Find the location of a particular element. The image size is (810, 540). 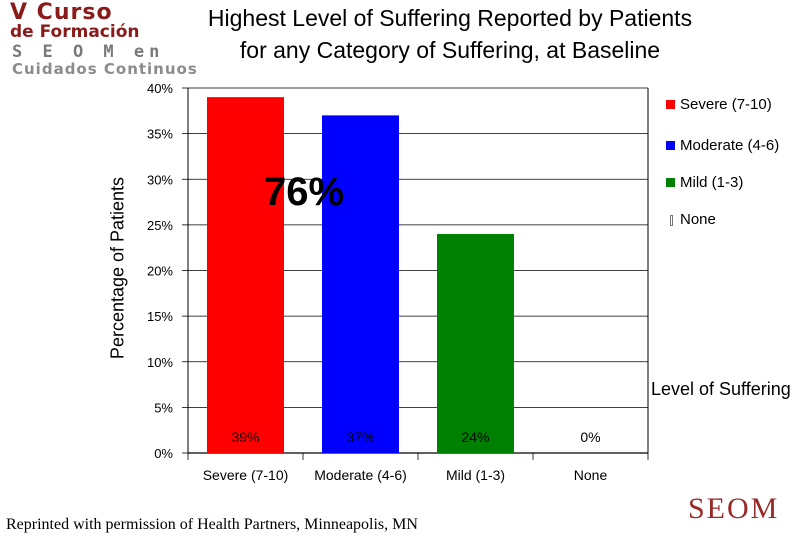

logo-line-4: Cuidados Continuos is located at coordinates (105, 69).